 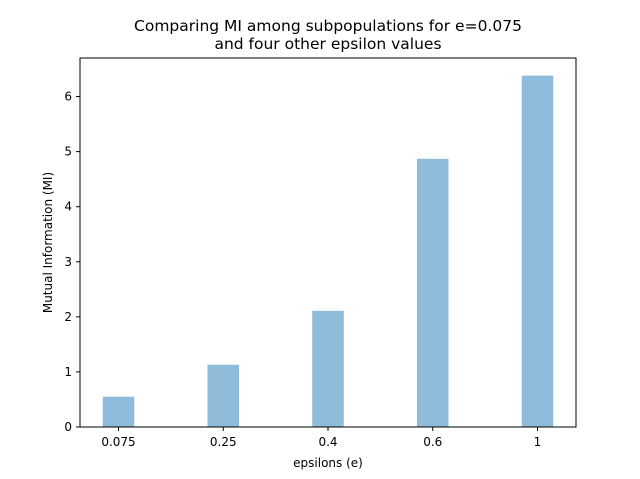 I want to click on bar-0.6, so click(x=433, y=292).